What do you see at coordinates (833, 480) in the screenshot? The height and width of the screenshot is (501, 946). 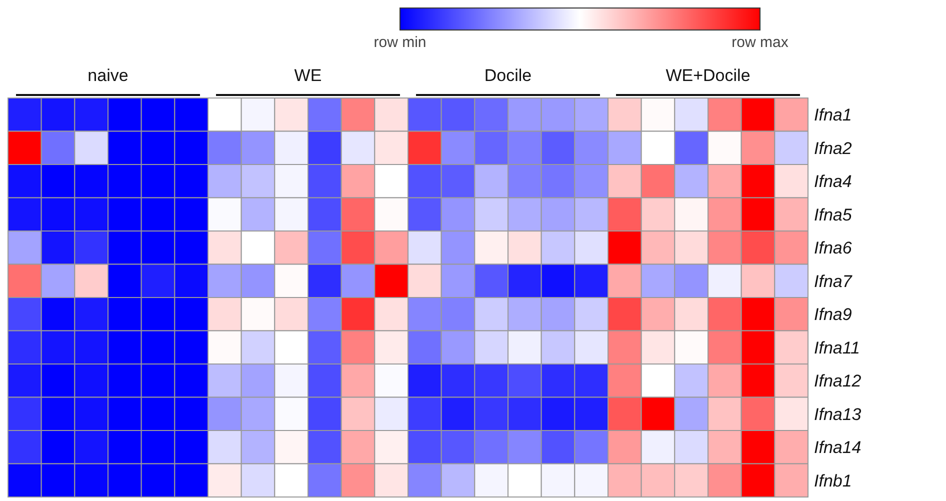 I see `y-tick-label: Ifnb1` at bounding box center [833, 480].